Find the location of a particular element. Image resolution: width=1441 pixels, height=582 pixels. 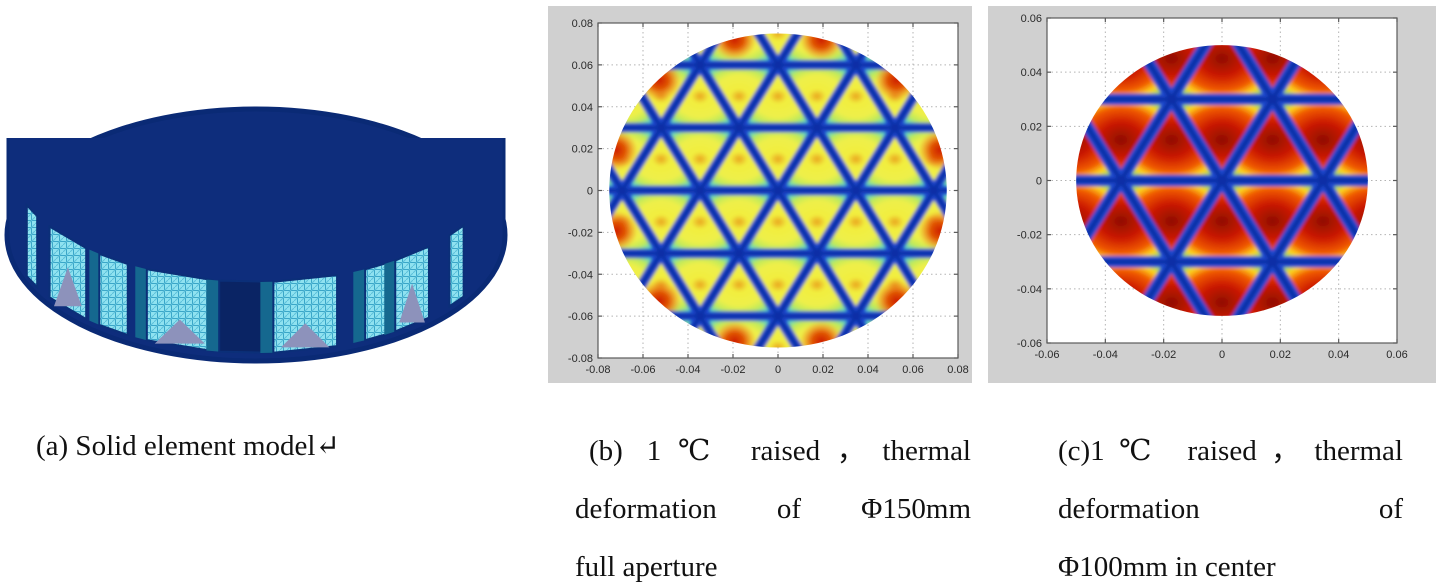

y-tick-label: 0.08 is located at coordinates (582, 24).